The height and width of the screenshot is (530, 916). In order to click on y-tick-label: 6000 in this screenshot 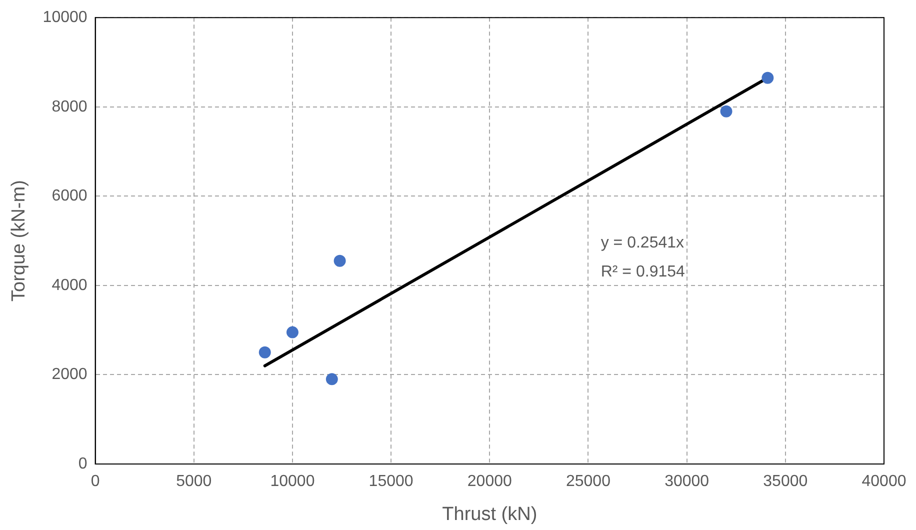, I will do `click(70, 196)`.